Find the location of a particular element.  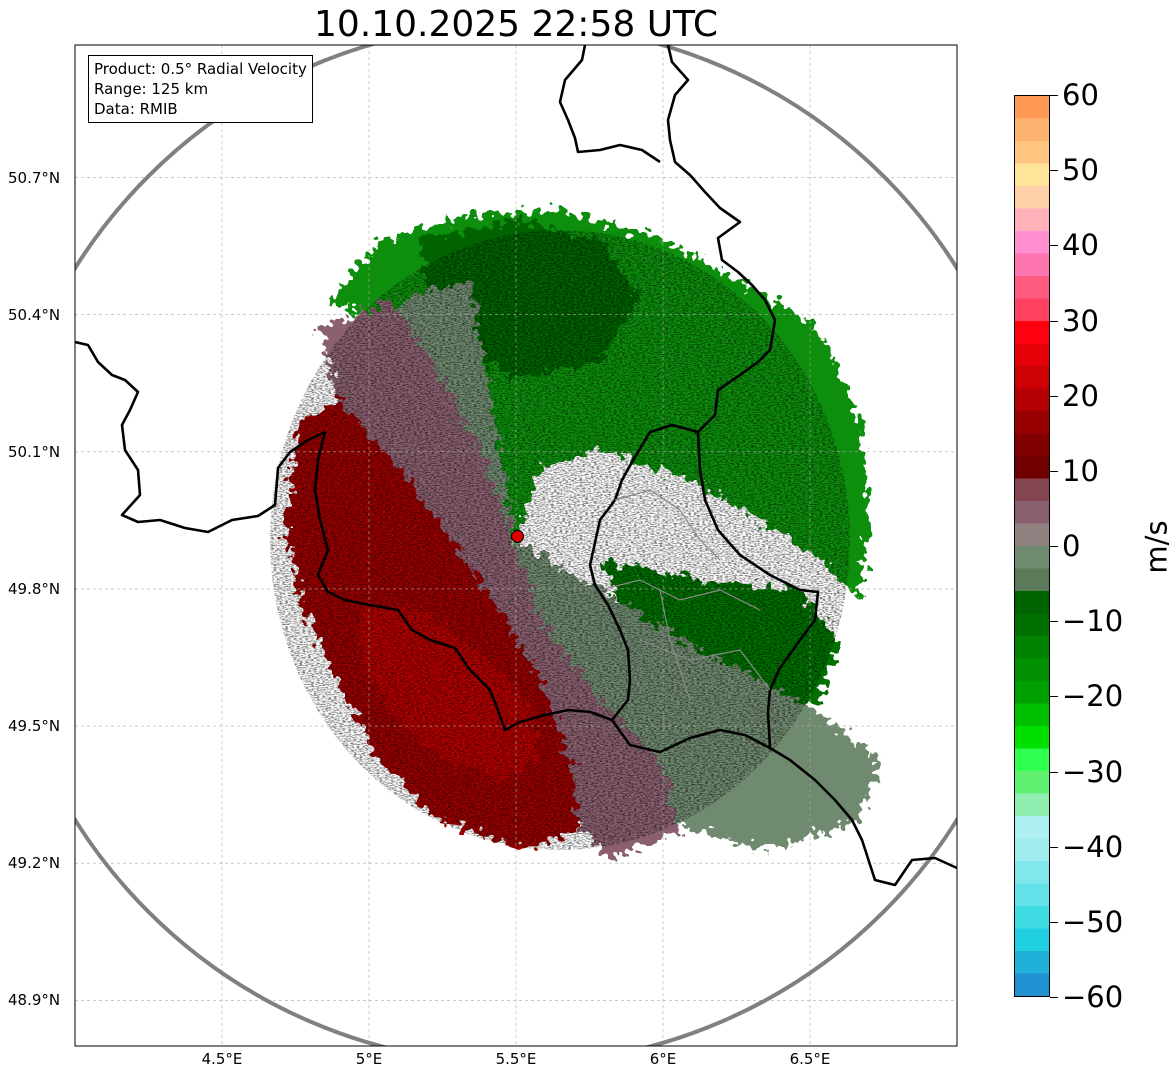

colorbar-tick-label: −30 is located at coordinates (1093, 771).